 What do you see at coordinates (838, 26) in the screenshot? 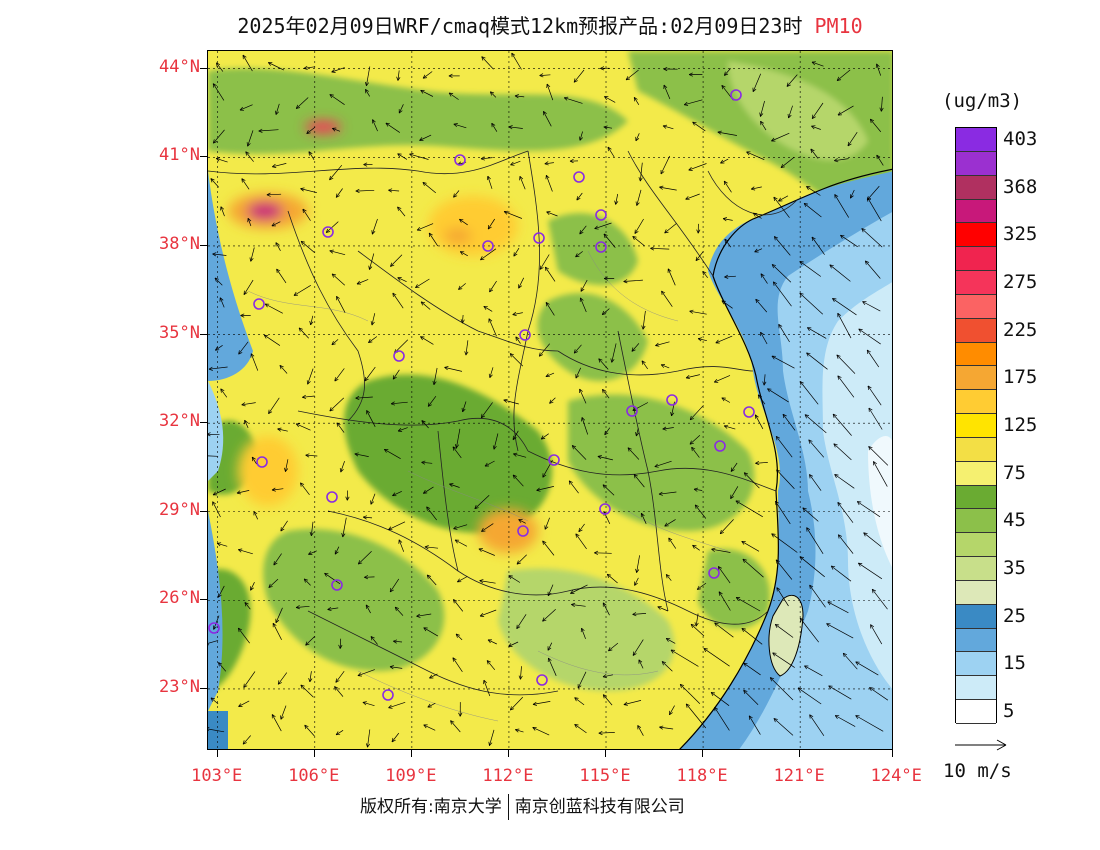
I see `pollutant-variable: PM10` at bounding box center [838, 26].